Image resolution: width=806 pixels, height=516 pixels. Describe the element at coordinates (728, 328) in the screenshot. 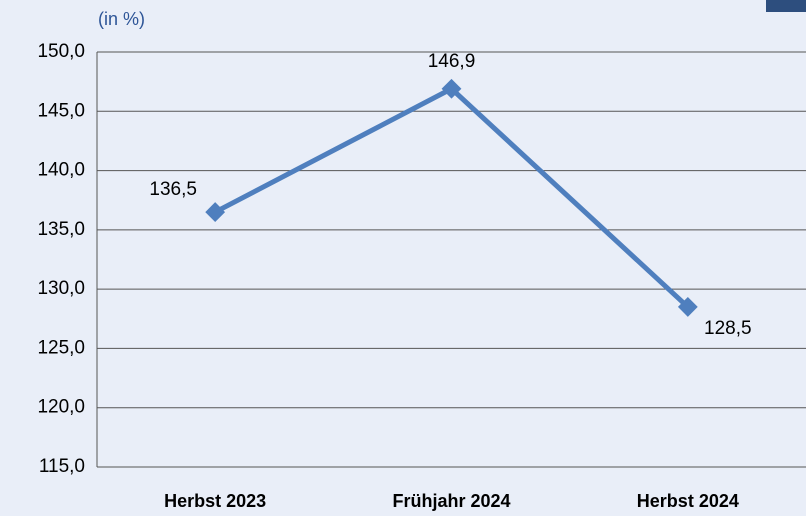

I see `data-label: 128,5` at that location.